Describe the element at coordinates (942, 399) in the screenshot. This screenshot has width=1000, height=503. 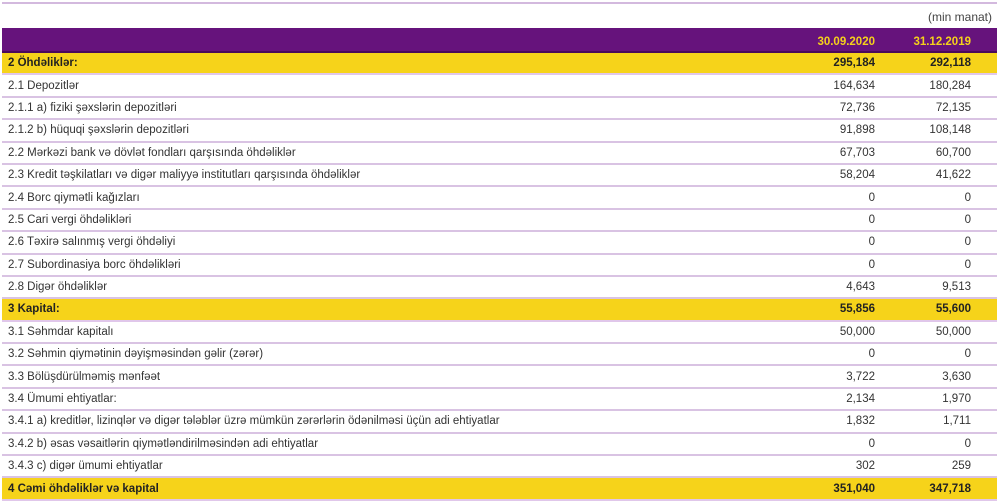
I see `value-31-12-2019: 1,970` at that location.